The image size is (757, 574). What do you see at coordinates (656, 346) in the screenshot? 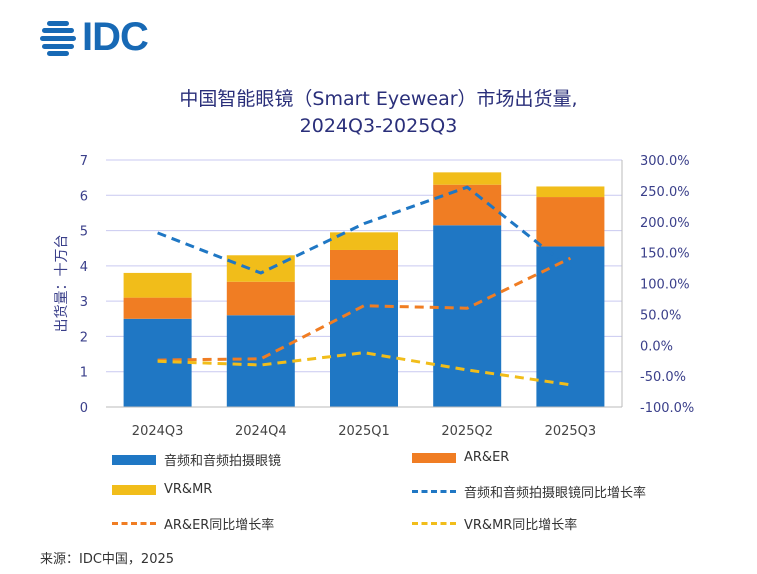
I see `y2-tick-label: 0.0%` at bounding box center [656, 346].